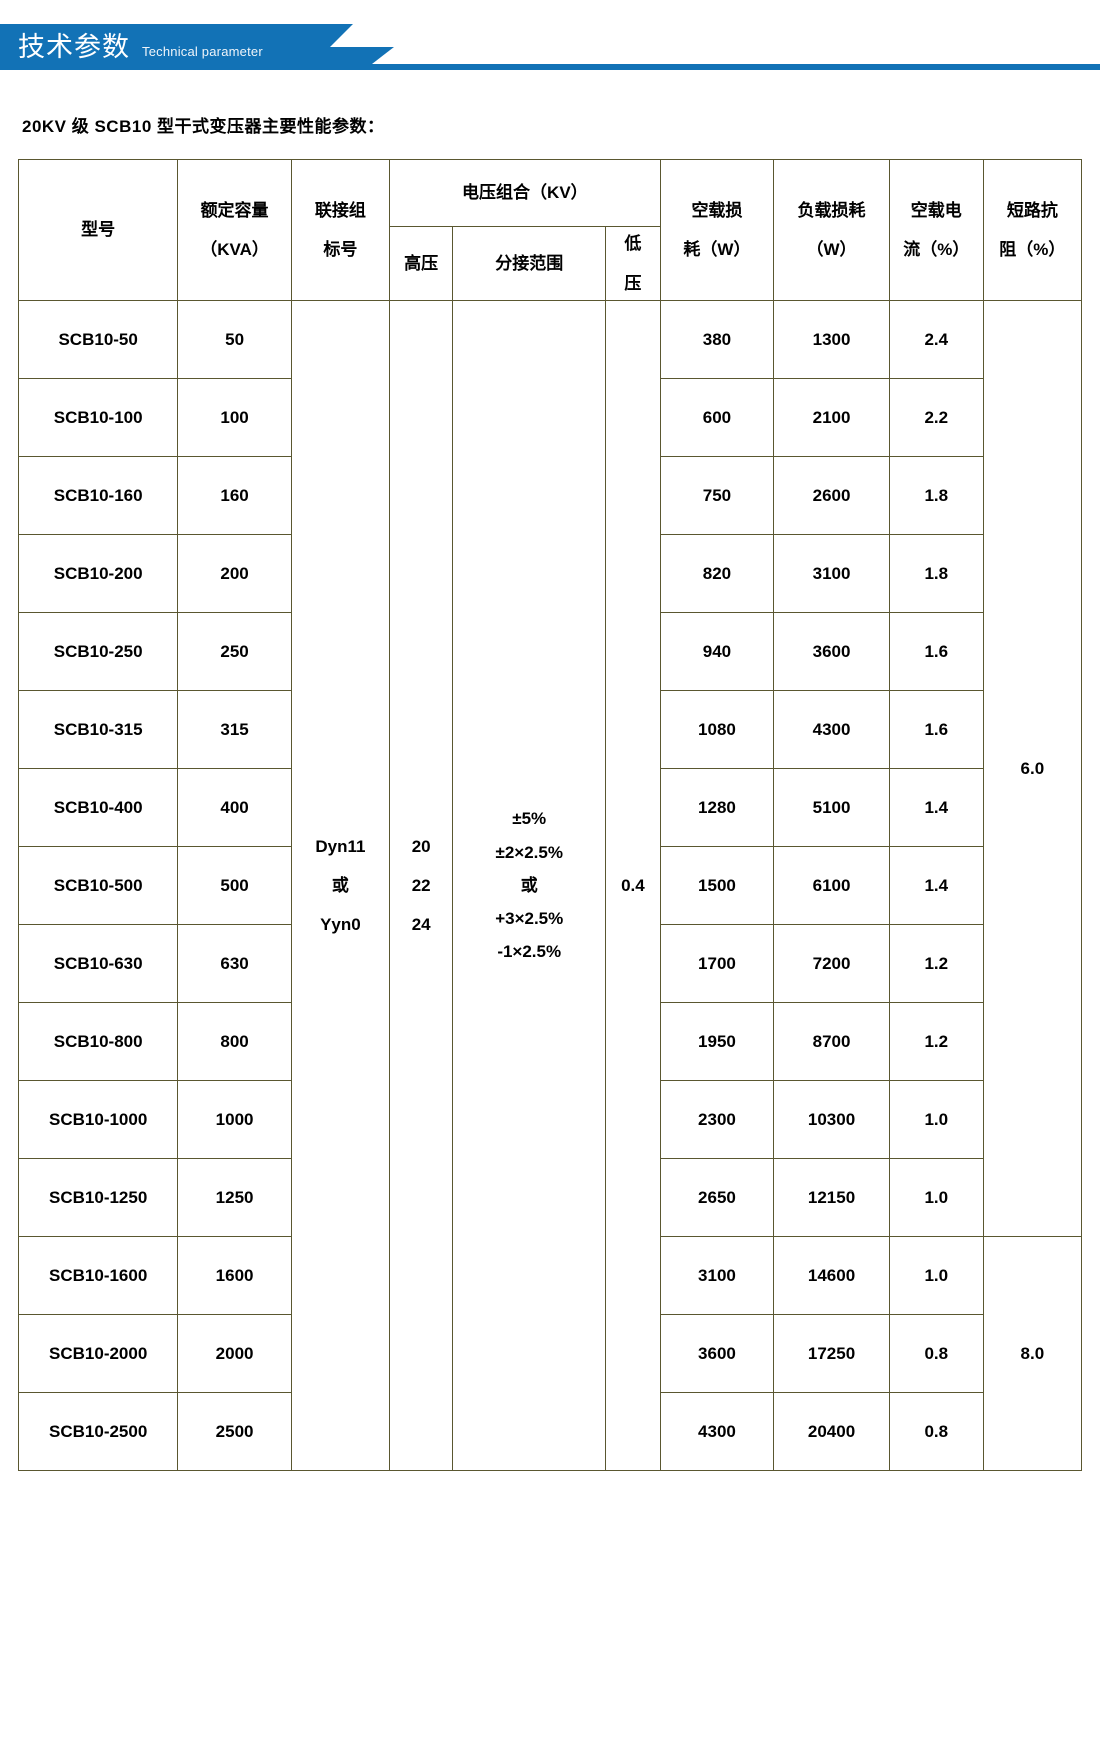 The height and width of the screenshot is (1747, 1100). Describe the element at coordinates (831, 1119) in the screenshot. I see `cell-load-loss: 10300` at that location.